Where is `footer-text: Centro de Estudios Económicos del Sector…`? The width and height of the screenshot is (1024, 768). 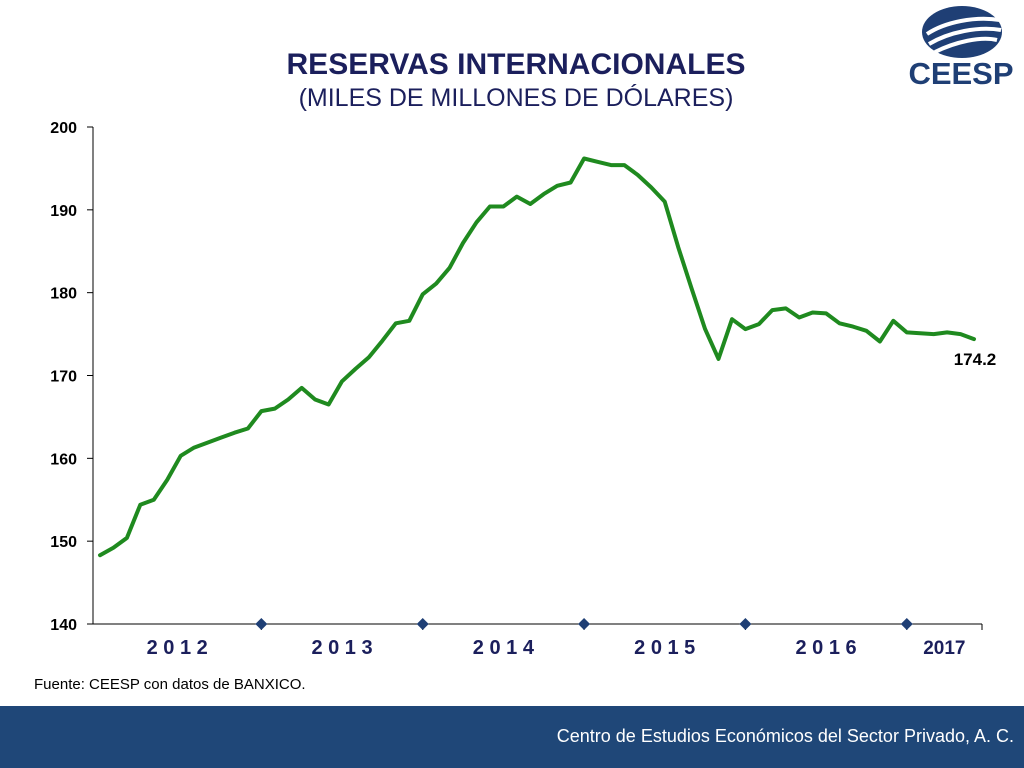
footer-text: Centro de Estudios Económicos del Sector… is located at coordinates (785, 736).